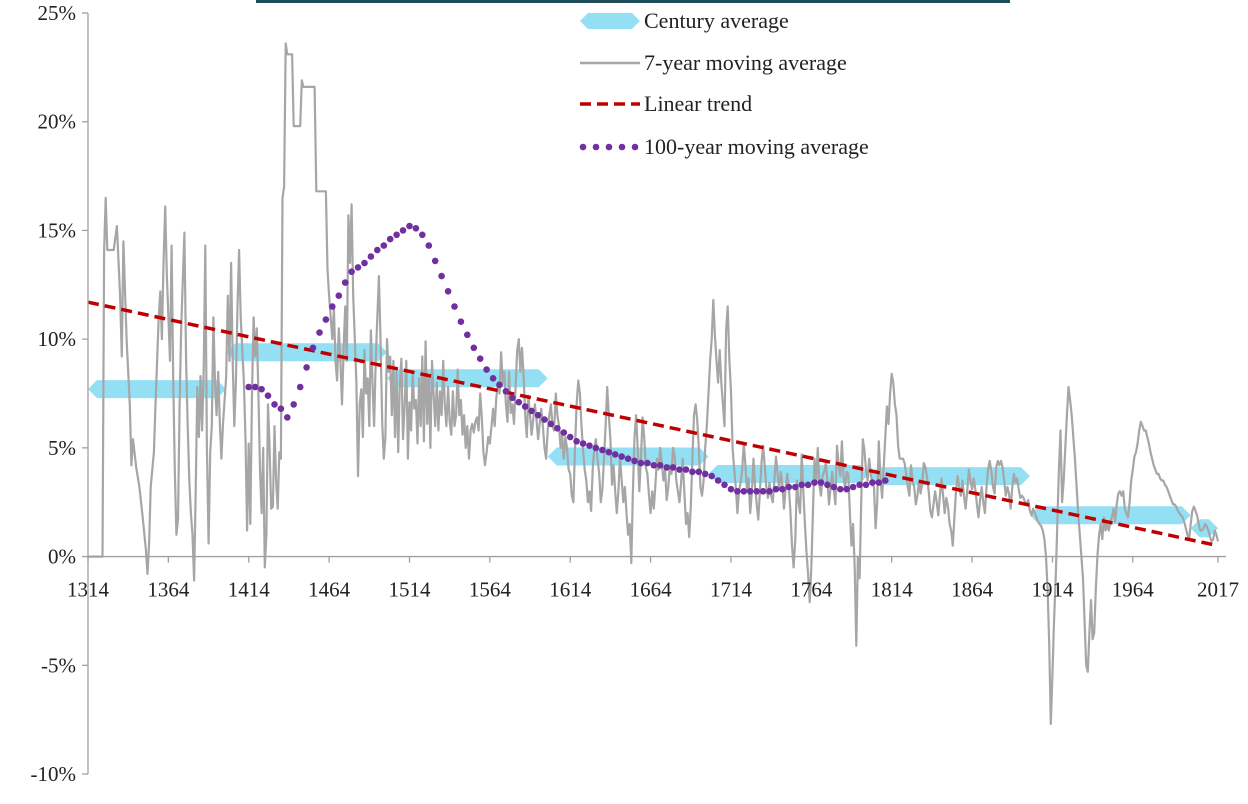  What do you see at coordinates (490, 590) in the screenshot?
I see `x-tick-label: 1564` at bounding box center [490, 590].